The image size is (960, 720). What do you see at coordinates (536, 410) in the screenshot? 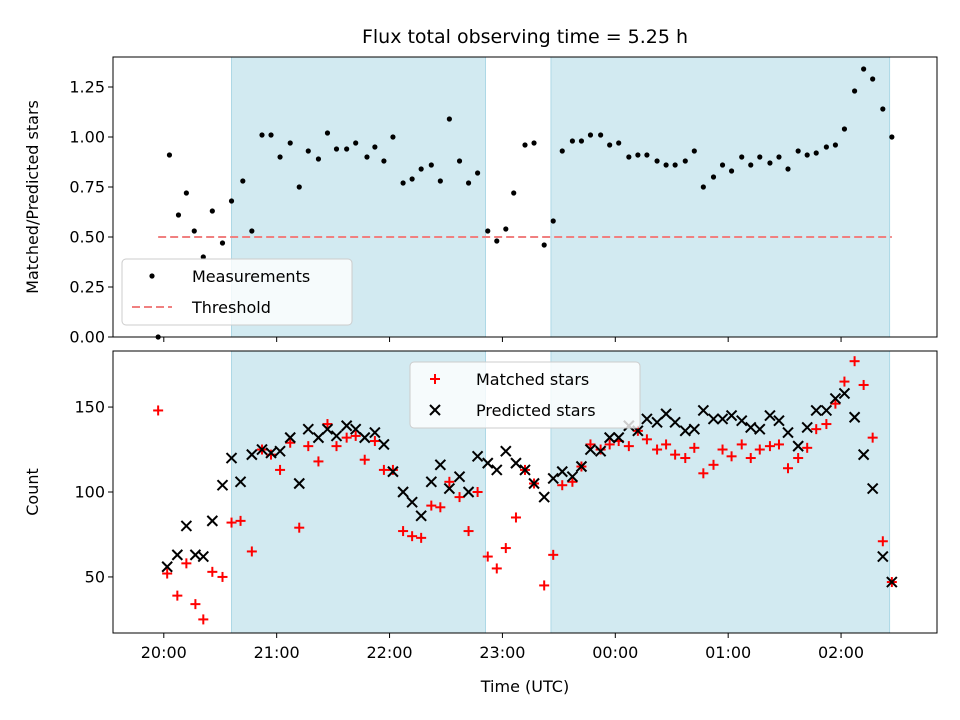
I see `legend-label-predicted: Predicted stars` at bounding box center [536, 410].